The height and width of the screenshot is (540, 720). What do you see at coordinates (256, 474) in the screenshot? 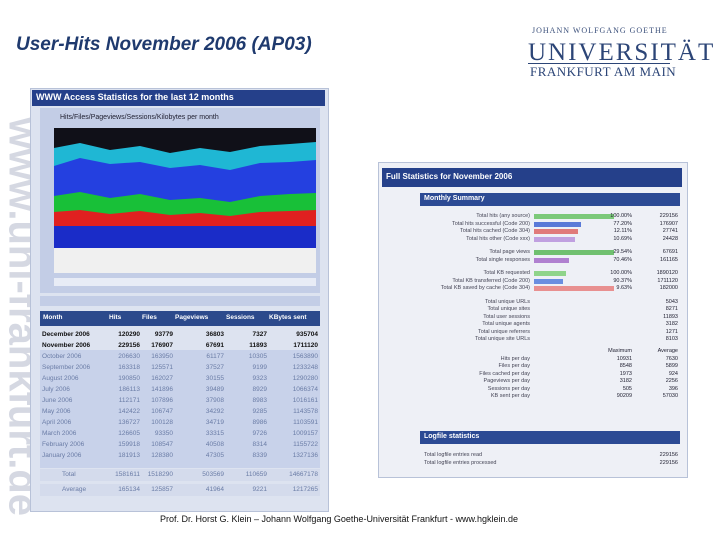
I see `totals-cell: 110659` at bounding box center [256, 474].